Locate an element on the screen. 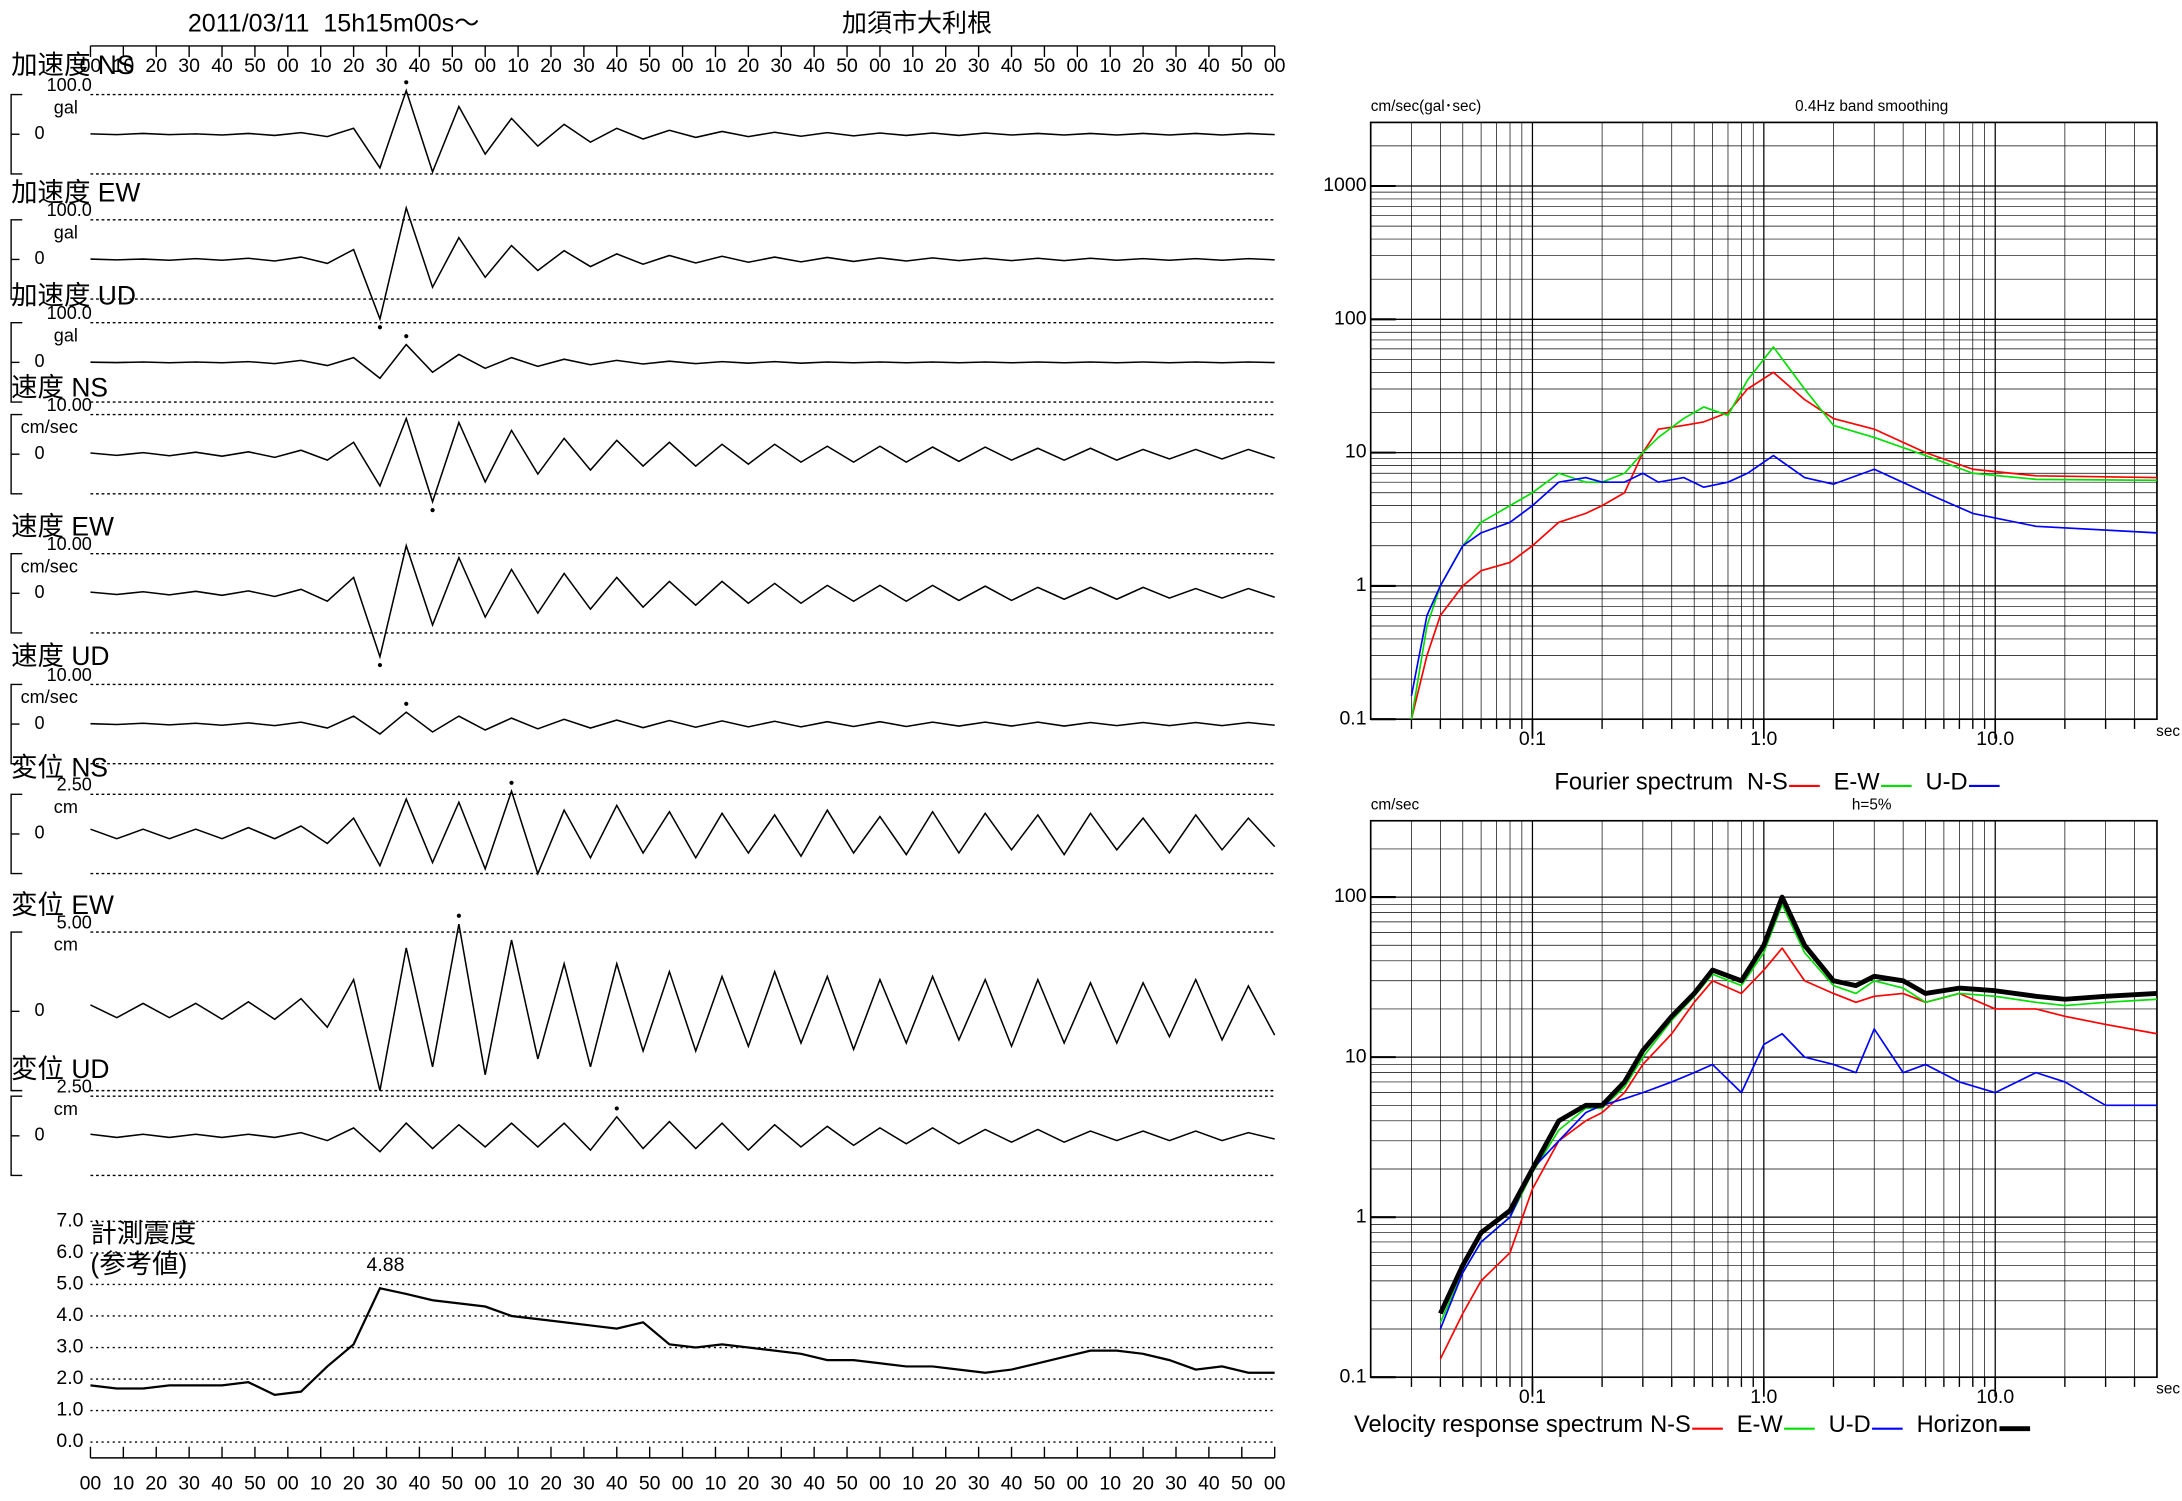 The width and height of the screenshot is (2182, 1501). annotation: 4.88 is located at coordinates (386, 1265).